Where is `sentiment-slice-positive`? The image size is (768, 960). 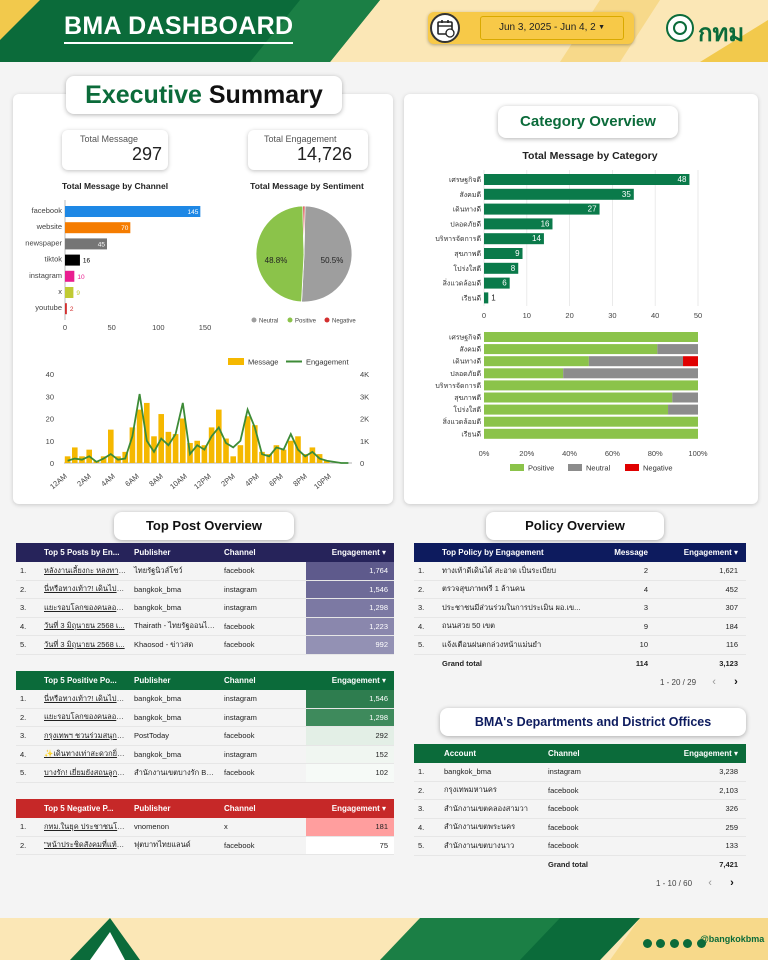
sentiment-slice-positive is located at coordinates (280, 254).